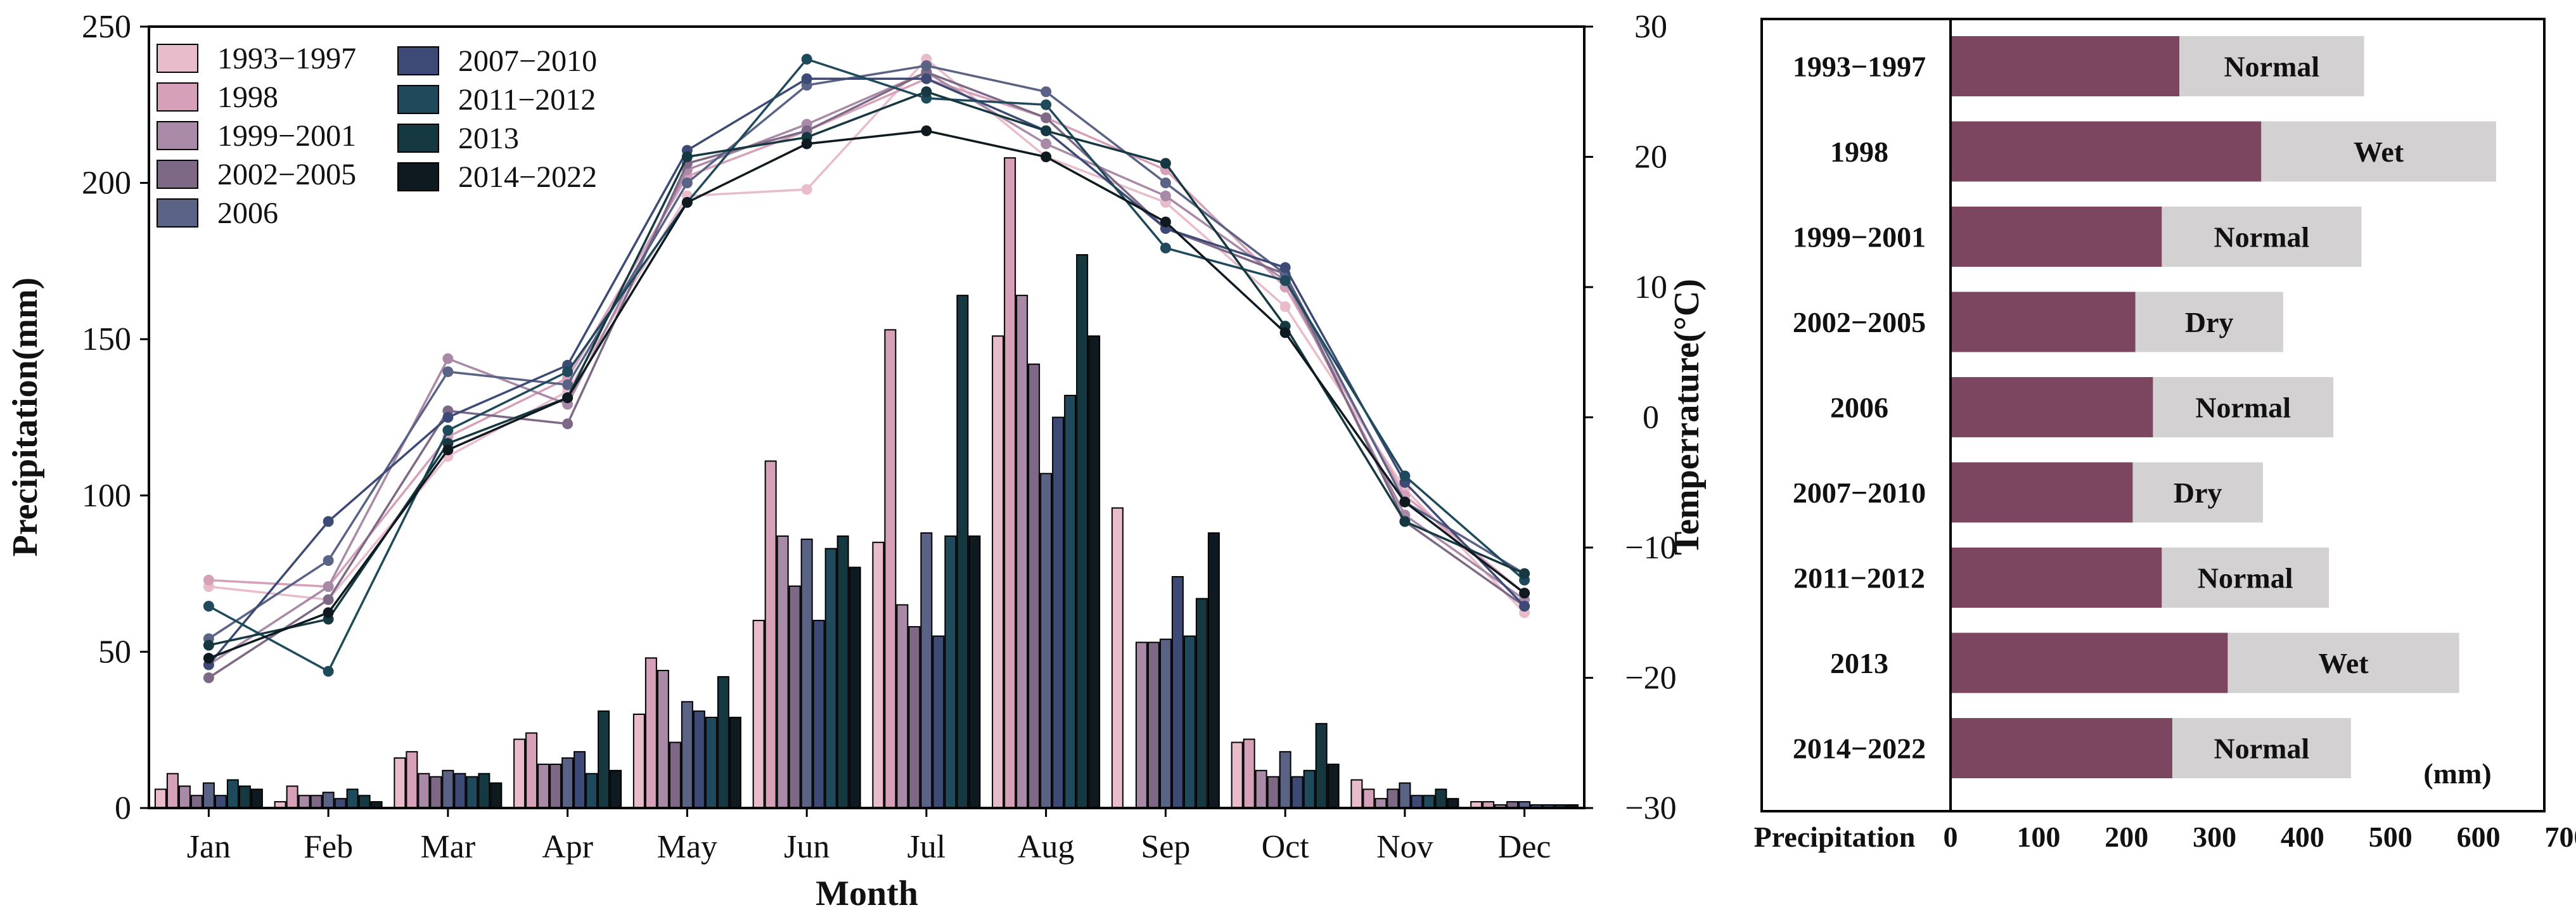  I want to click on category-label: 2002−2005, so click(1859, 322).